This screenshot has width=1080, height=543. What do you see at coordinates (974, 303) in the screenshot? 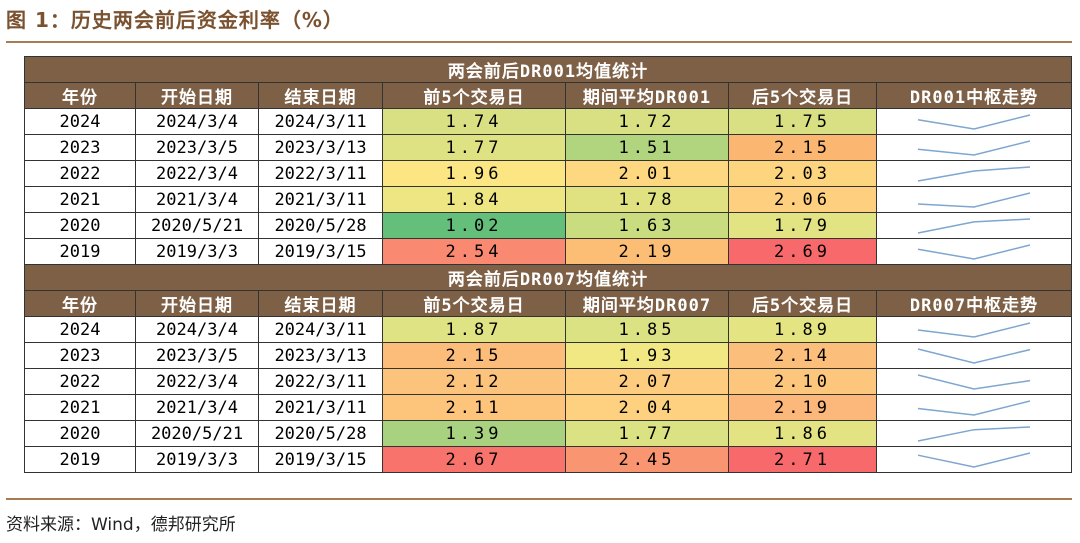
I see `column-header: DR007中枢走势` at bounding box center [974, 303].